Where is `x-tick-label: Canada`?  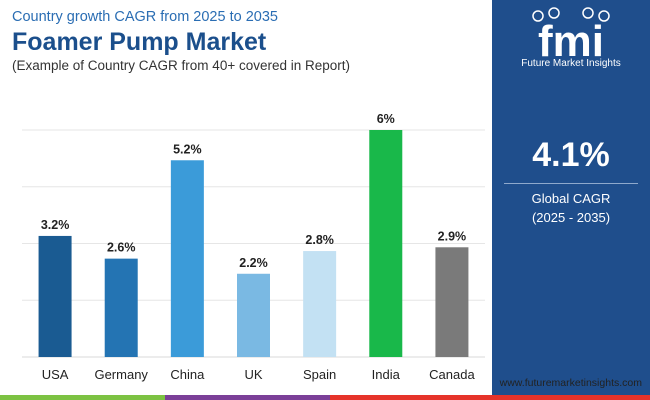
x-tick-label: Canada is located at coordinates (452, 374).